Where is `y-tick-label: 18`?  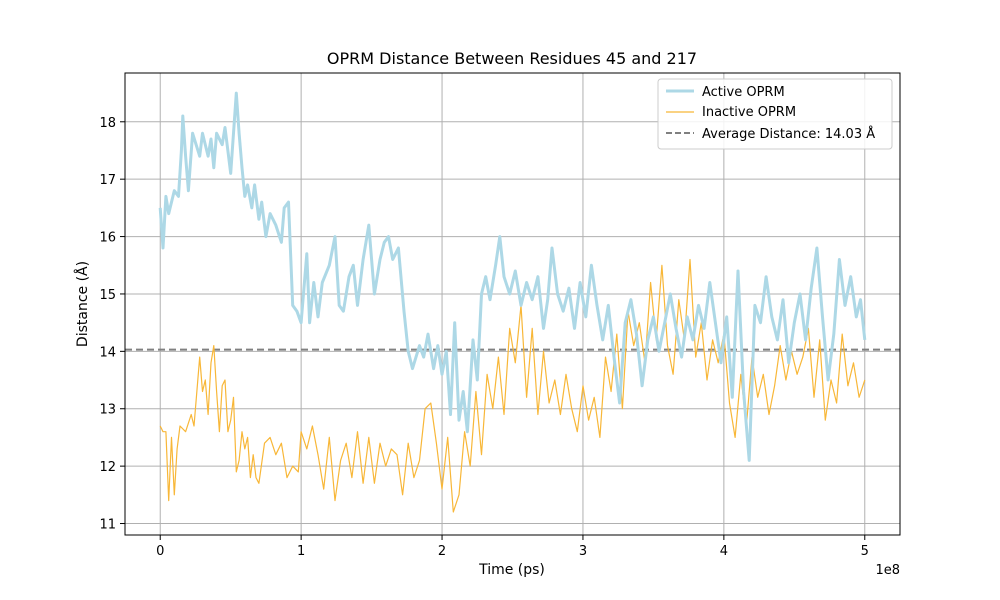 y-tick-label: 18 is located at coordinates (107, 123).